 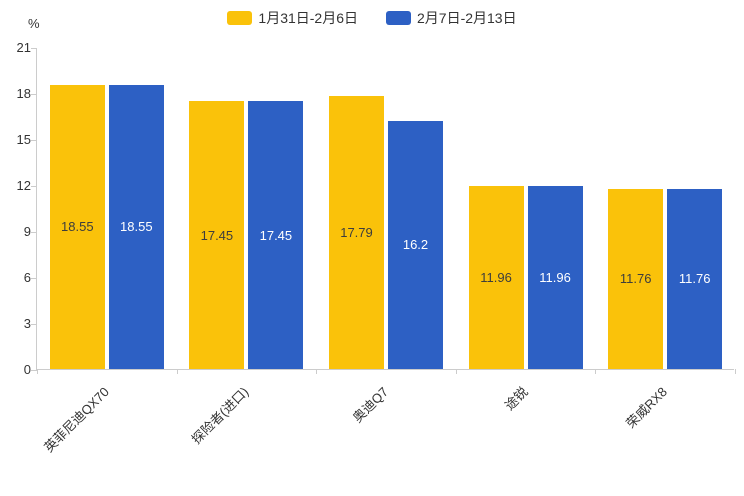 I want to click on bar-series2-cat5: 11.76, so click(x=695, y=278).